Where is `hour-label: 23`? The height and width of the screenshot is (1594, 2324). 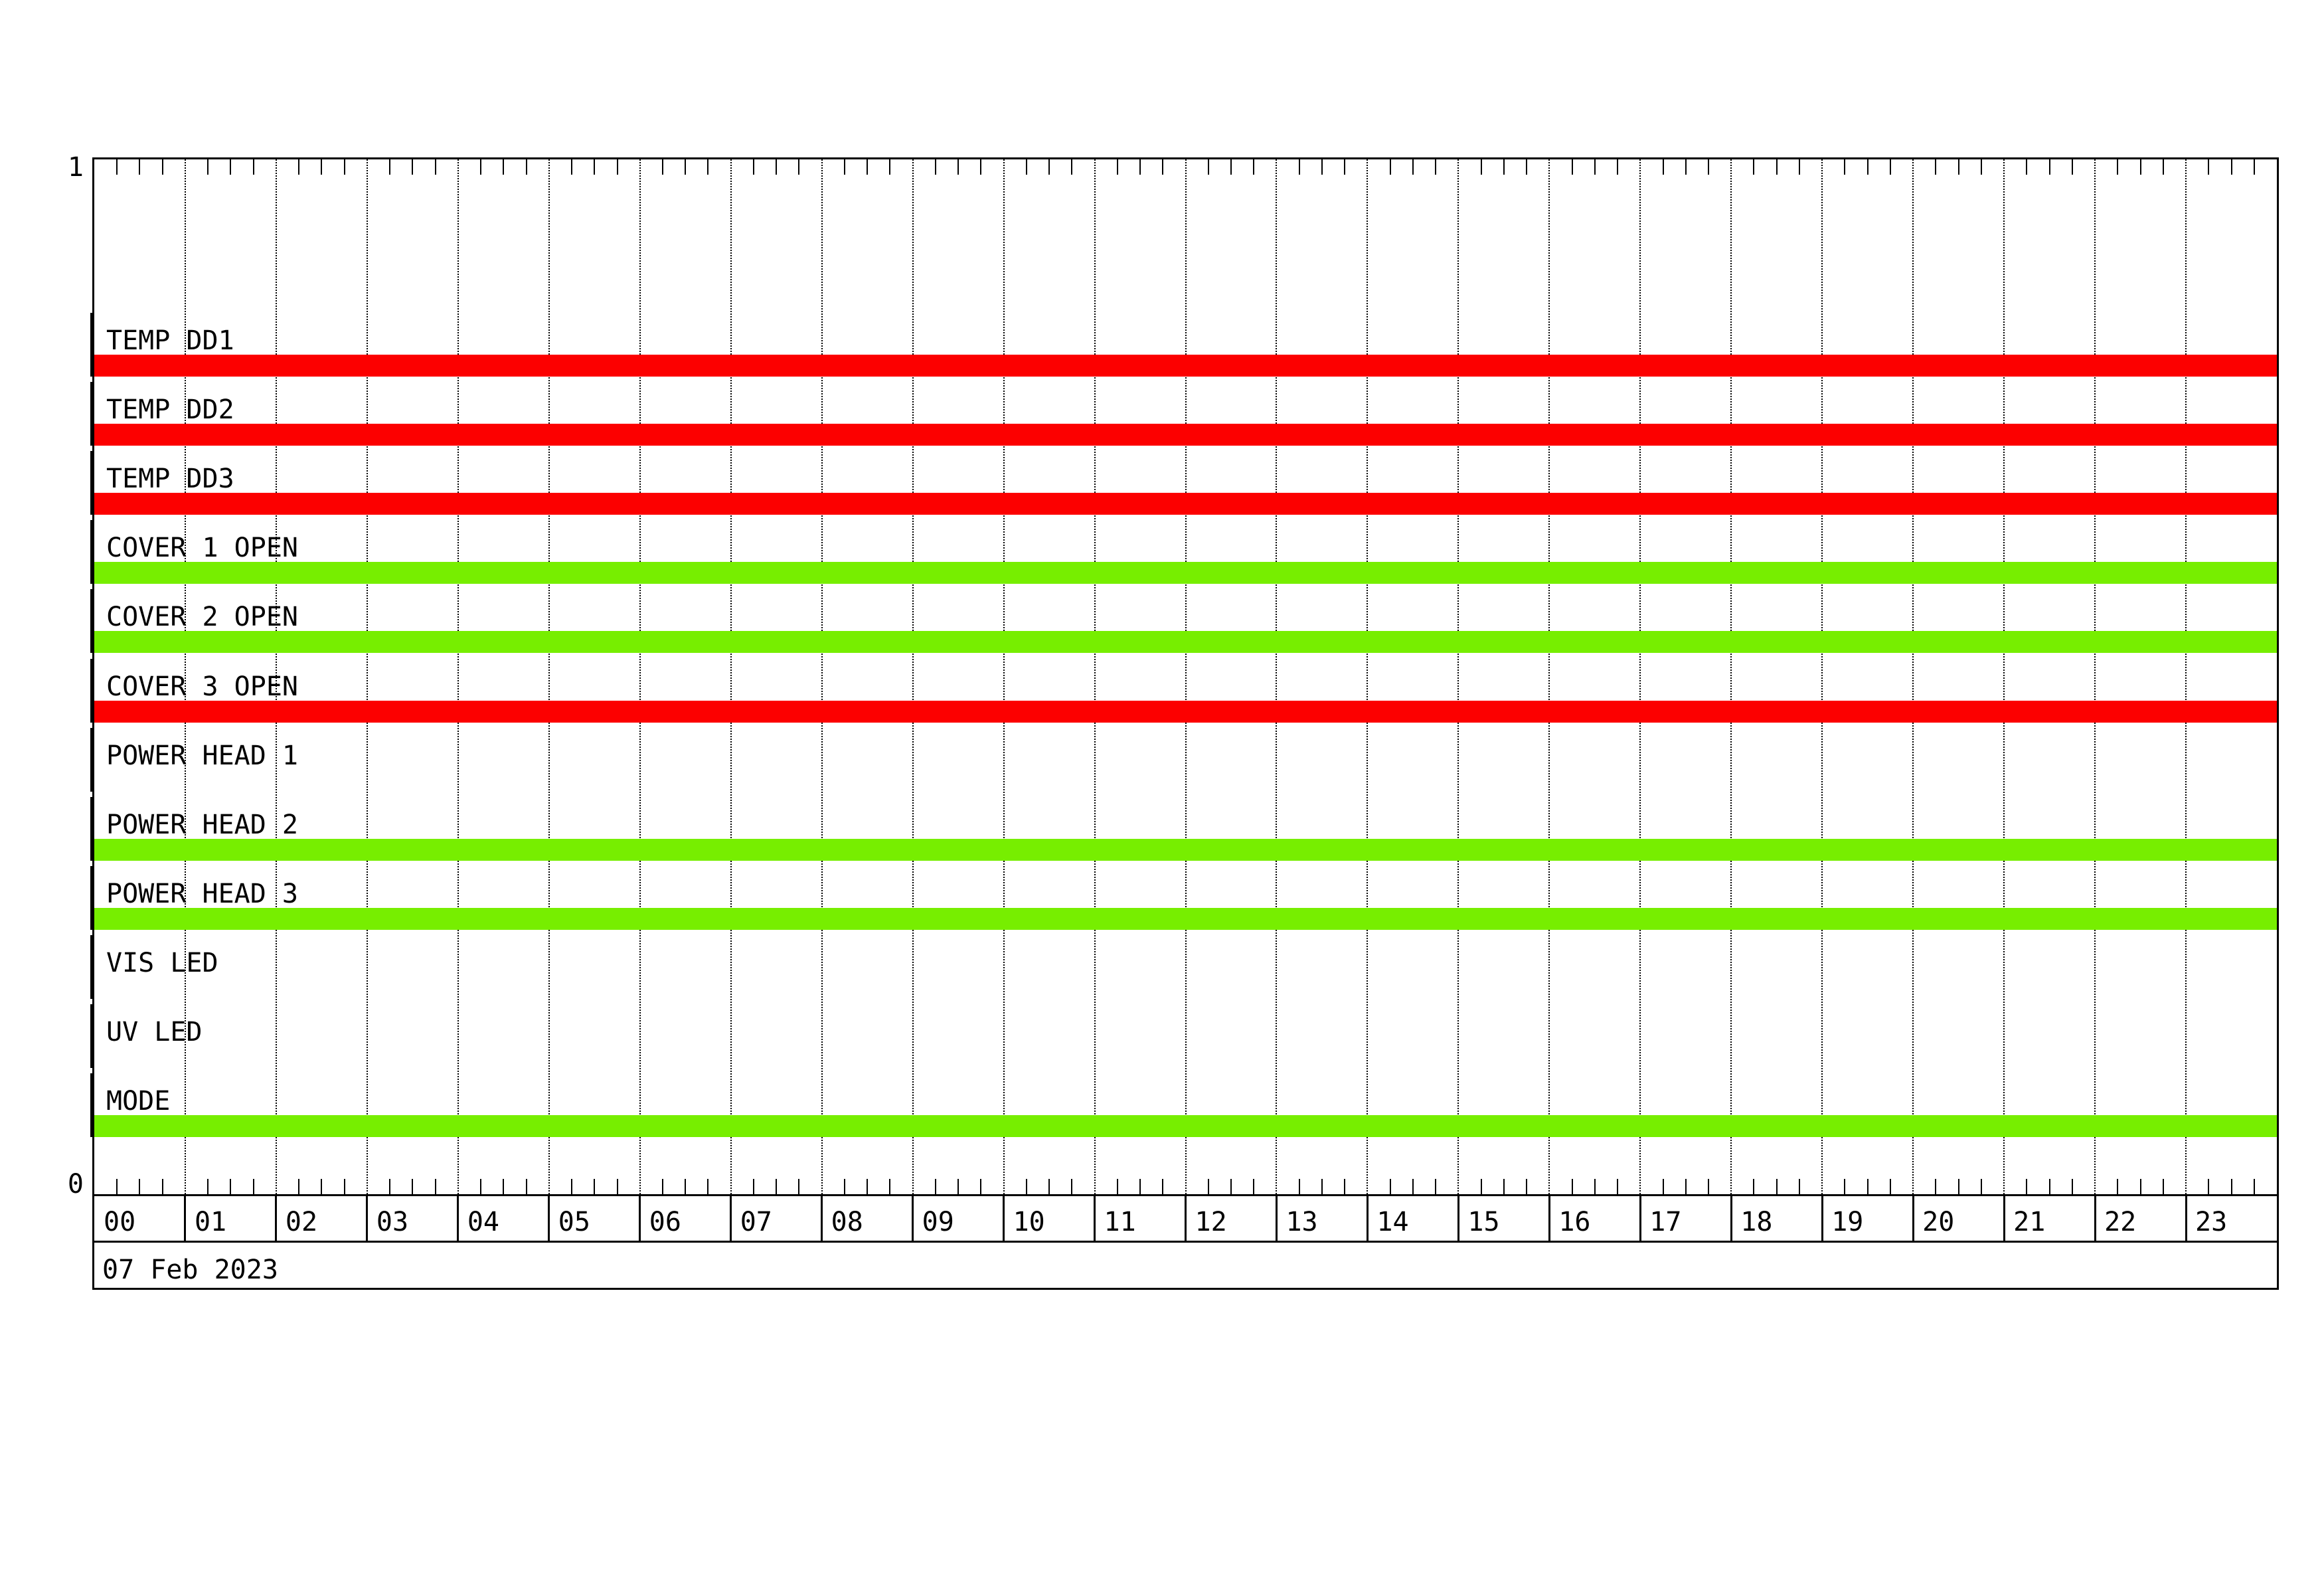 hour-label: 23 is located at coordinates (2211, 1222).